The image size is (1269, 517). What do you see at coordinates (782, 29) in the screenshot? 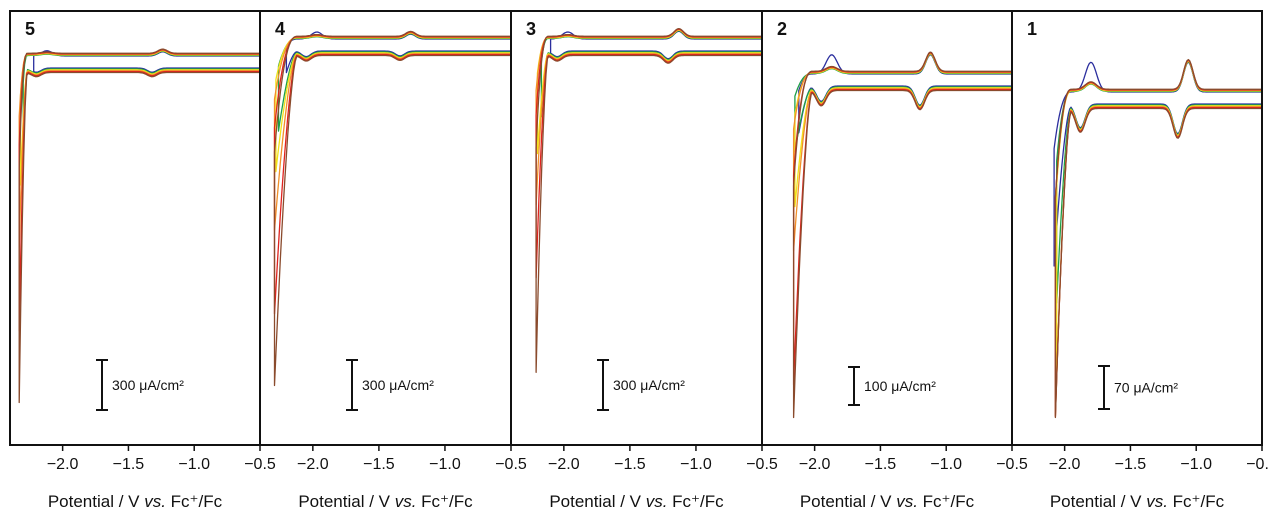
I see `panel-label: 2` at bounding box center [782, 29].